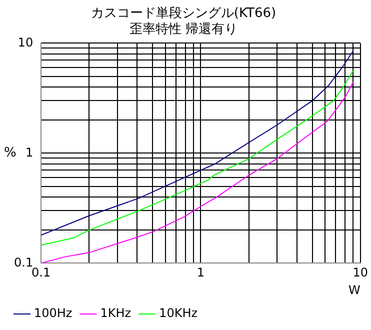 The height and width of the screenshot is (330, 371). I want to click on x-tick-label: 10, so click(360, 273).